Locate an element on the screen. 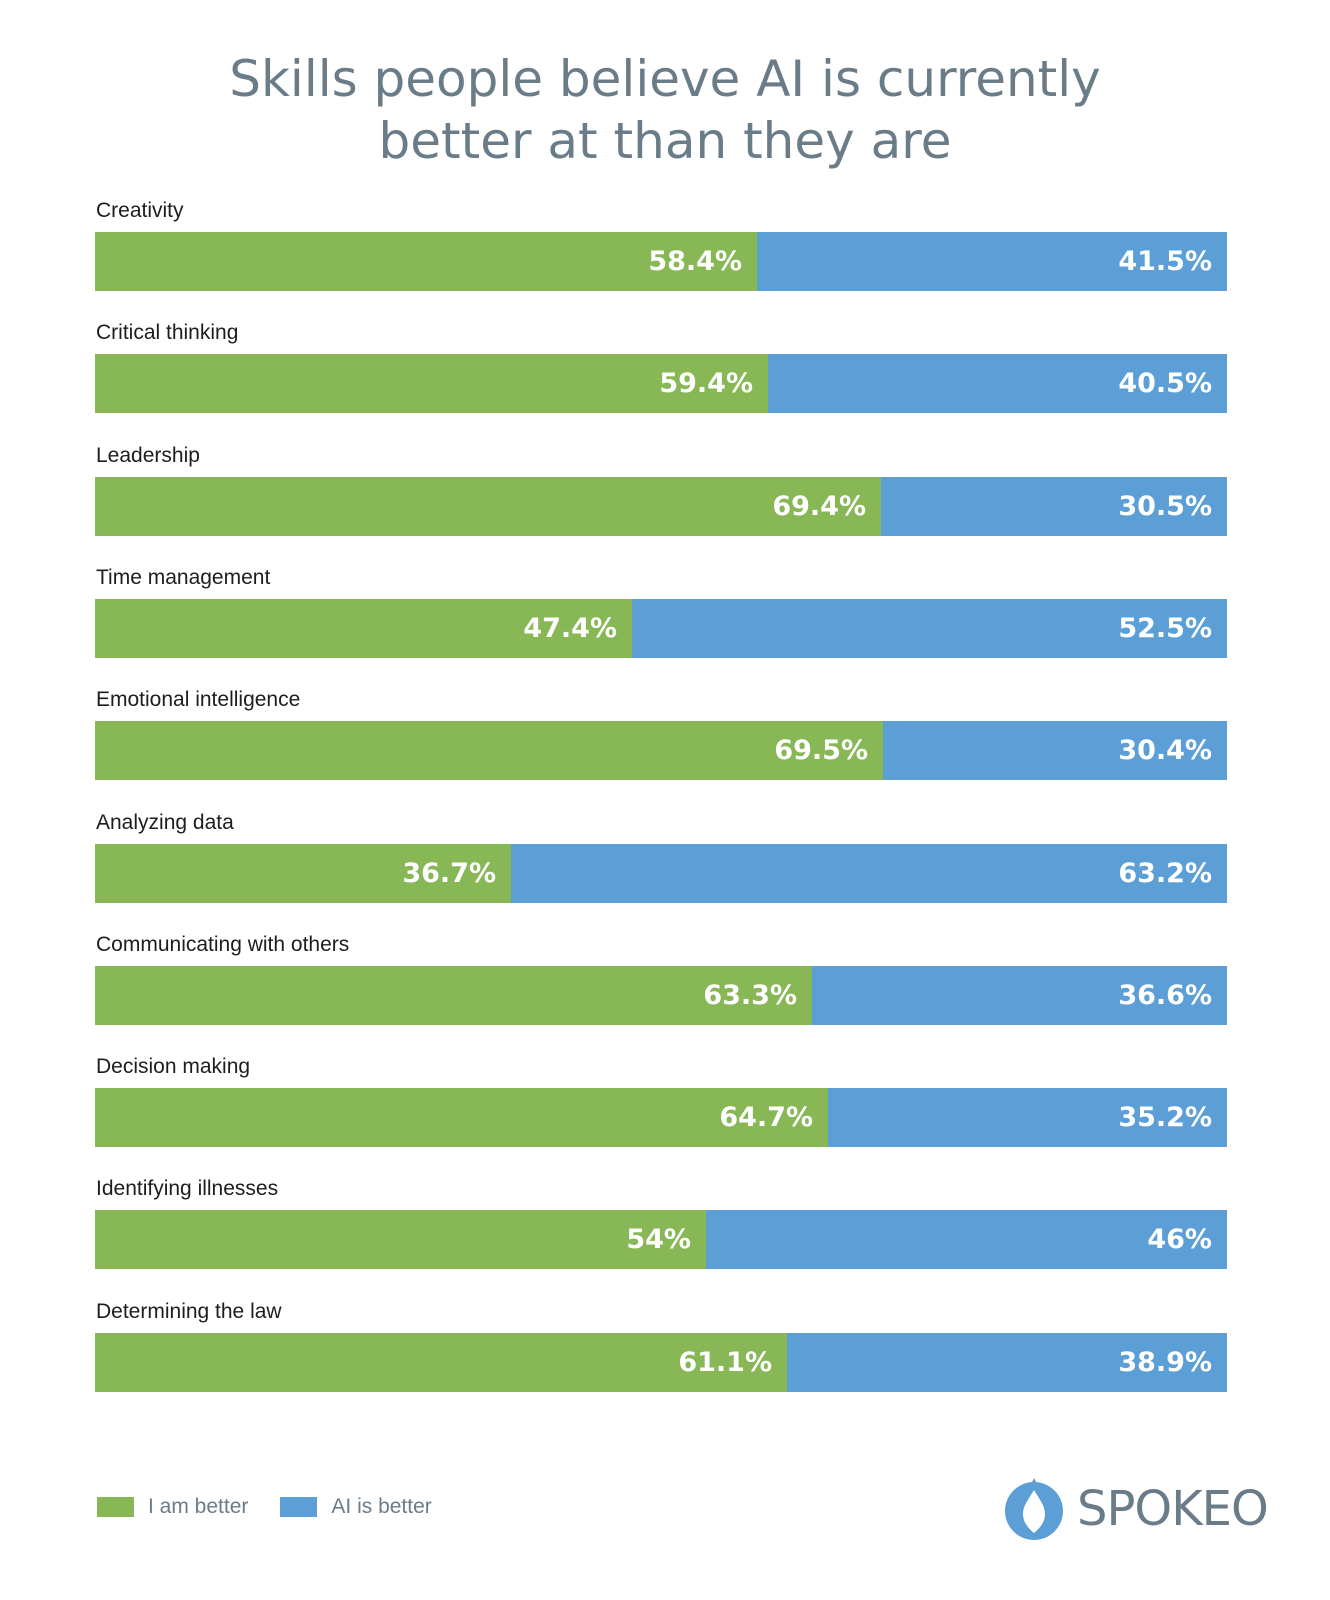 The width and height of the screenshot is (1330, 1600). data-label-ai-is-better: 30.5% is located at coordinates (1165, 506).